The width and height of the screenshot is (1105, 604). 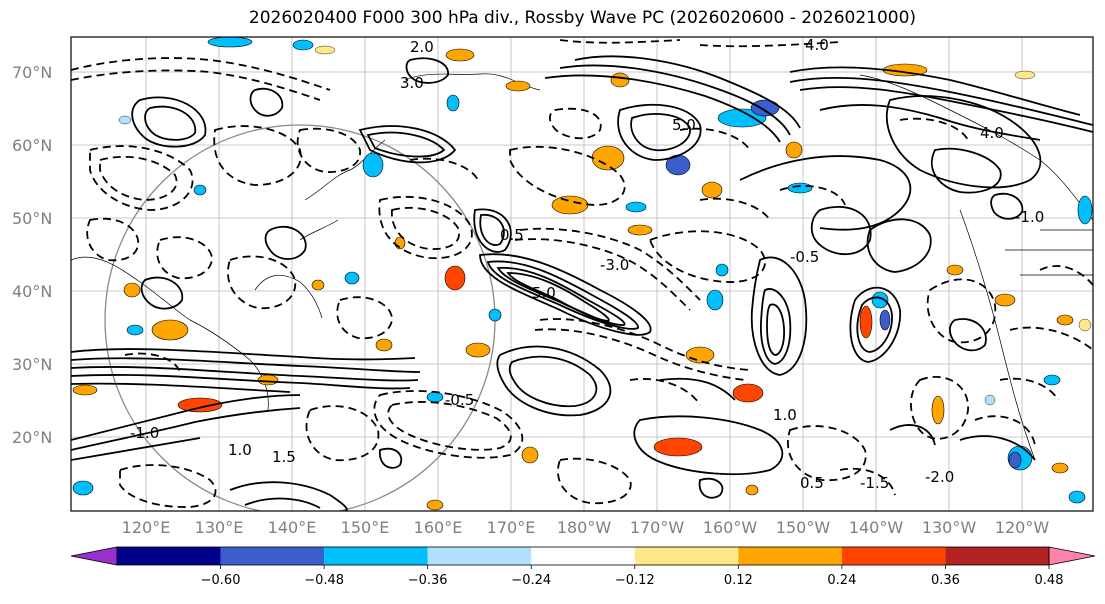 What do you see at coordinates (874, 483) in the screenshot?
I see `contour-label: -1.5` at bounding box center [874, 483].